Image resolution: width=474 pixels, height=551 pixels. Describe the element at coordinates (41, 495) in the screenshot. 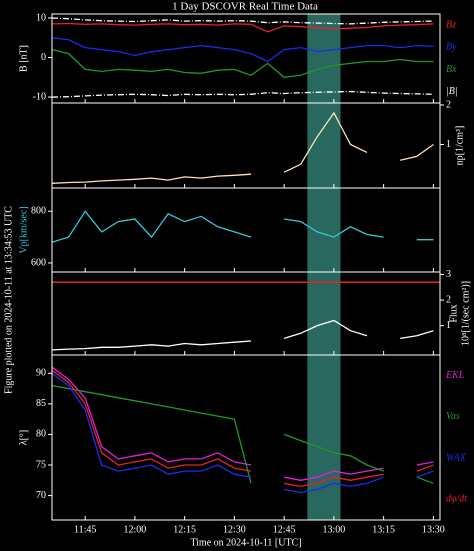

I see `y-tick-label: 70` at that location.